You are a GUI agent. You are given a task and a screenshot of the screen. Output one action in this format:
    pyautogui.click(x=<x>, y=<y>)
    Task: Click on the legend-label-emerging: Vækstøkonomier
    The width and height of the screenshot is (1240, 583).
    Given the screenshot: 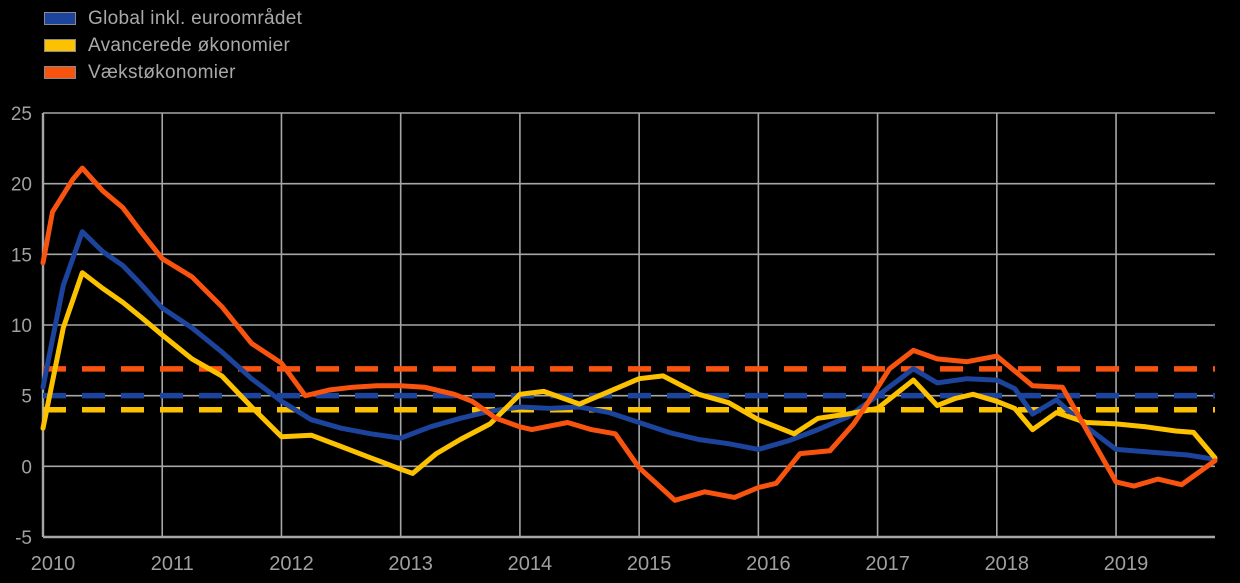 What is the action you would take?
    pyautogui.click(x=162, y=72)
    